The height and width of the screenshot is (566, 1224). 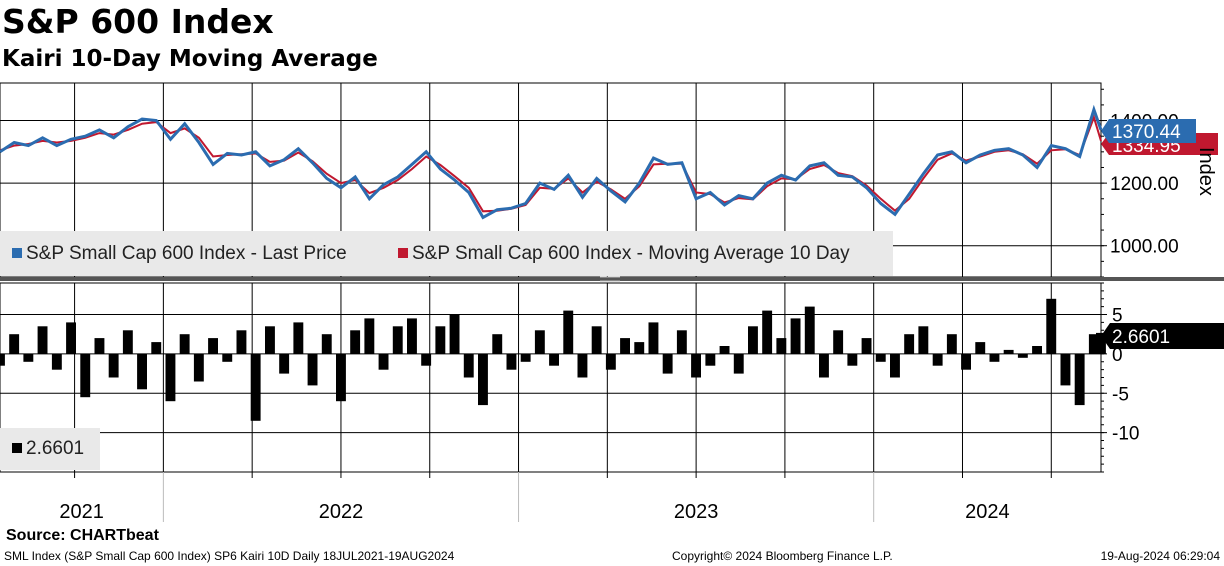 I want to click on top-y-tick-label: 1200.00, so click(x=1144, y=184).